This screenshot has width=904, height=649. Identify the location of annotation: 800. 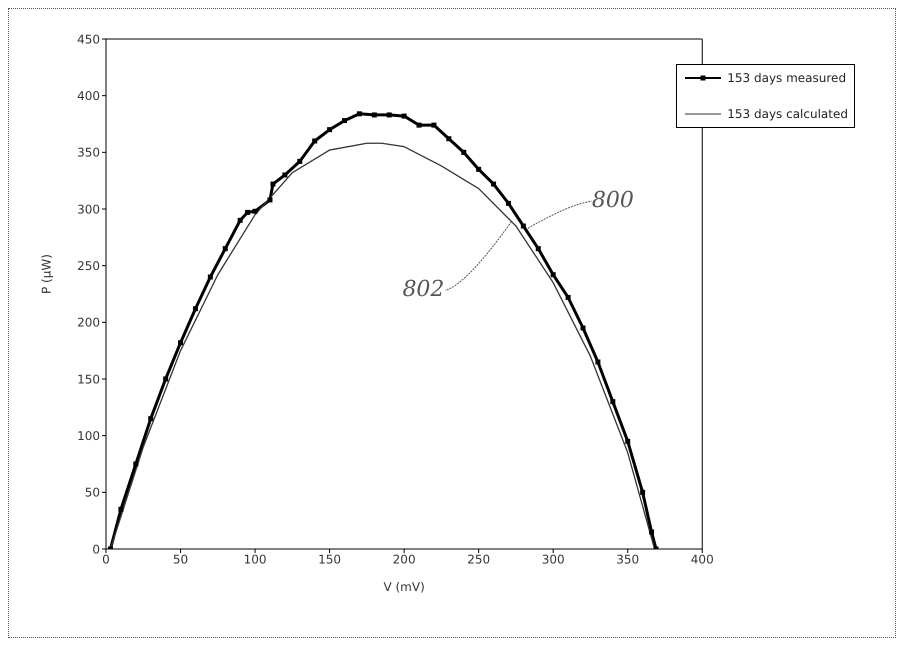
(613, 200).